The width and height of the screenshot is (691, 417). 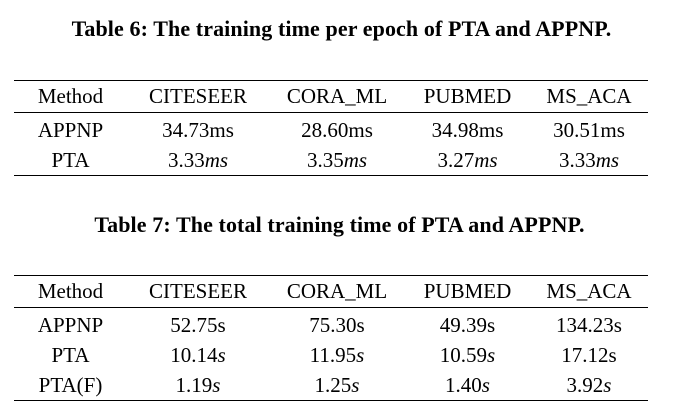 What do you see at coordinates (337, 324) in the screenshot?
I see `value-cell: 75.30s` at bounding box center [337, 324].